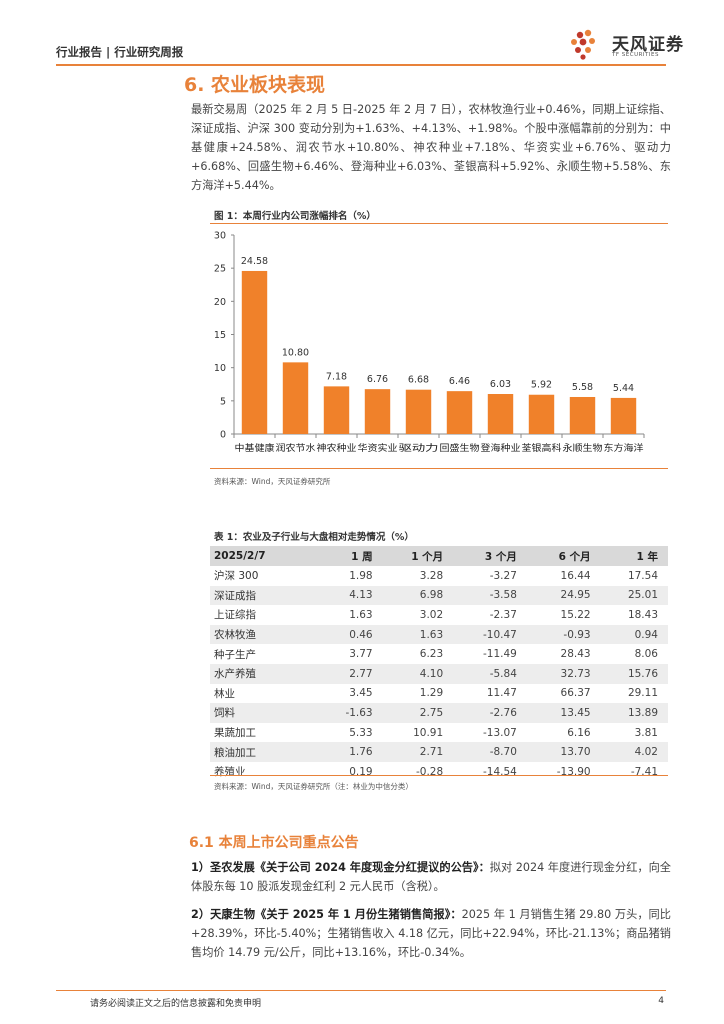 The image size is (724, 1024). I want to click on table-cell: 32.73, so click(563, 673).